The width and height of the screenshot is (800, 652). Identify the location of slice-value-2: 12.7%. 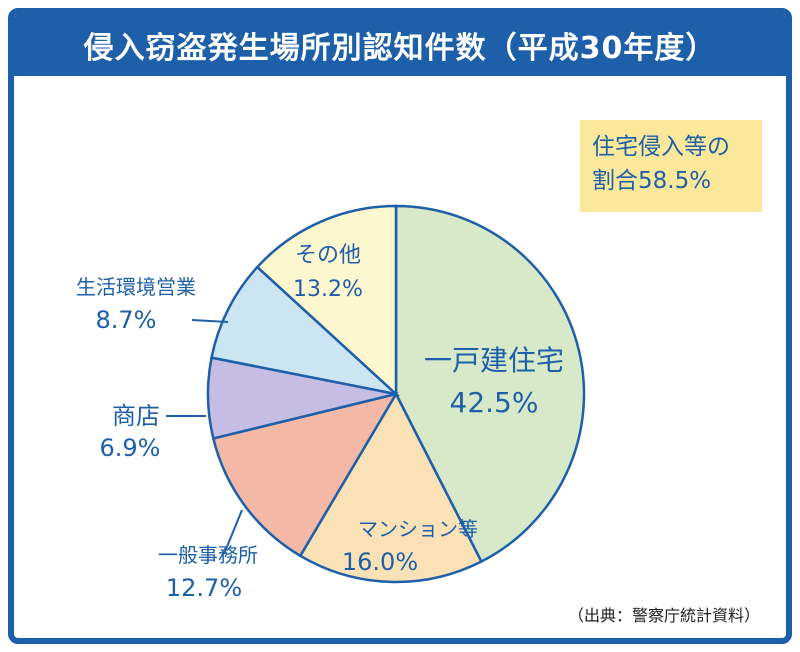
(204, 588).